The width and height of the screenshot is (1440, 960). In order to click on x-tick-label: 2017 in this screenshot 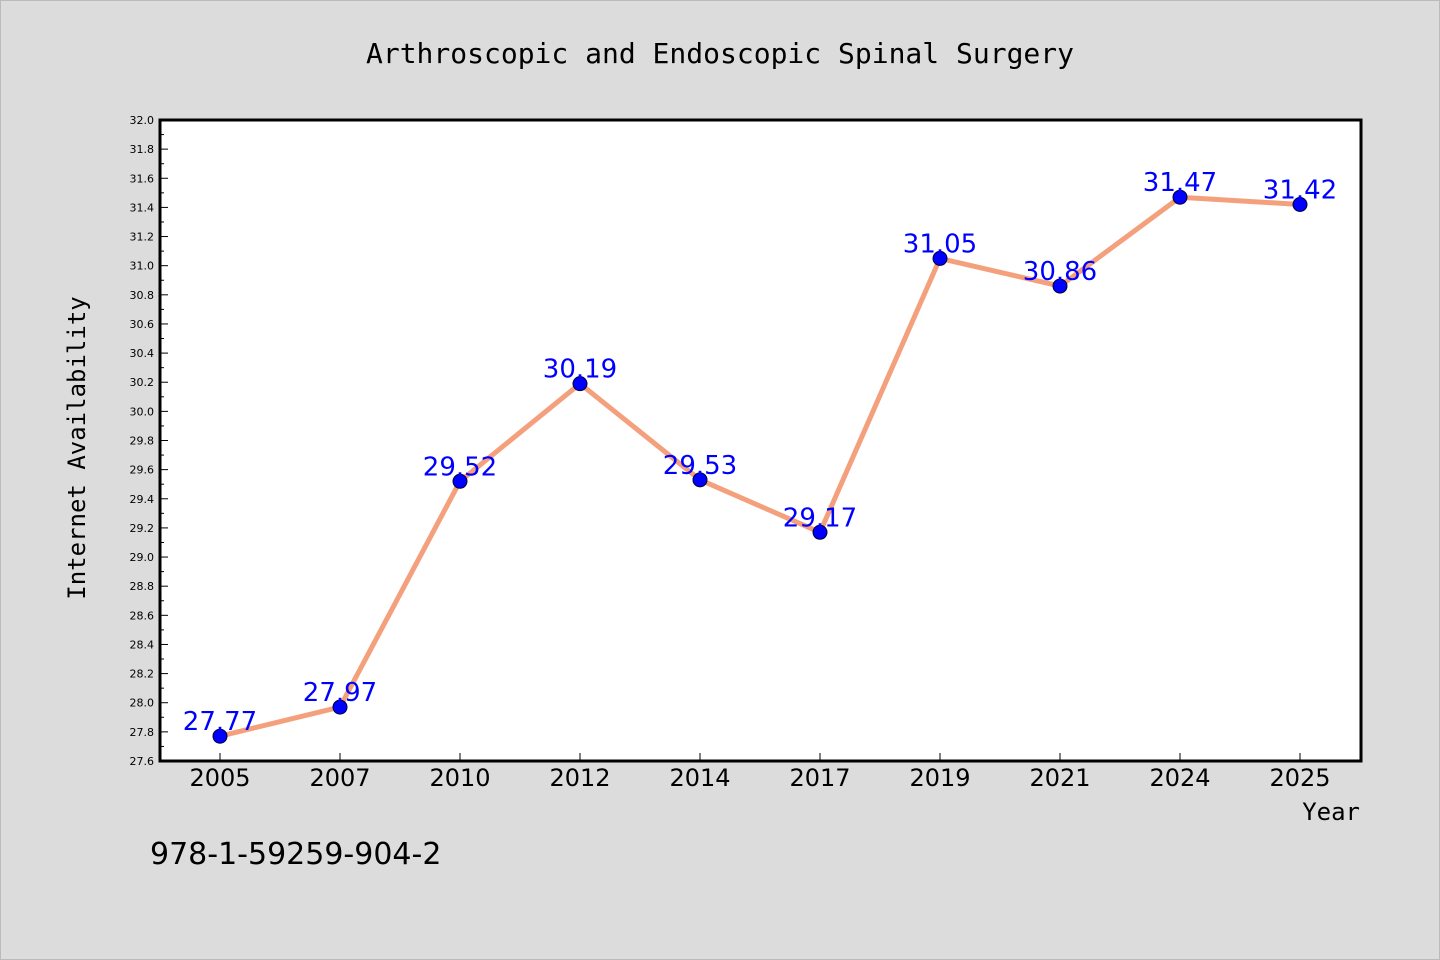, I will do `click(819, 778)`.